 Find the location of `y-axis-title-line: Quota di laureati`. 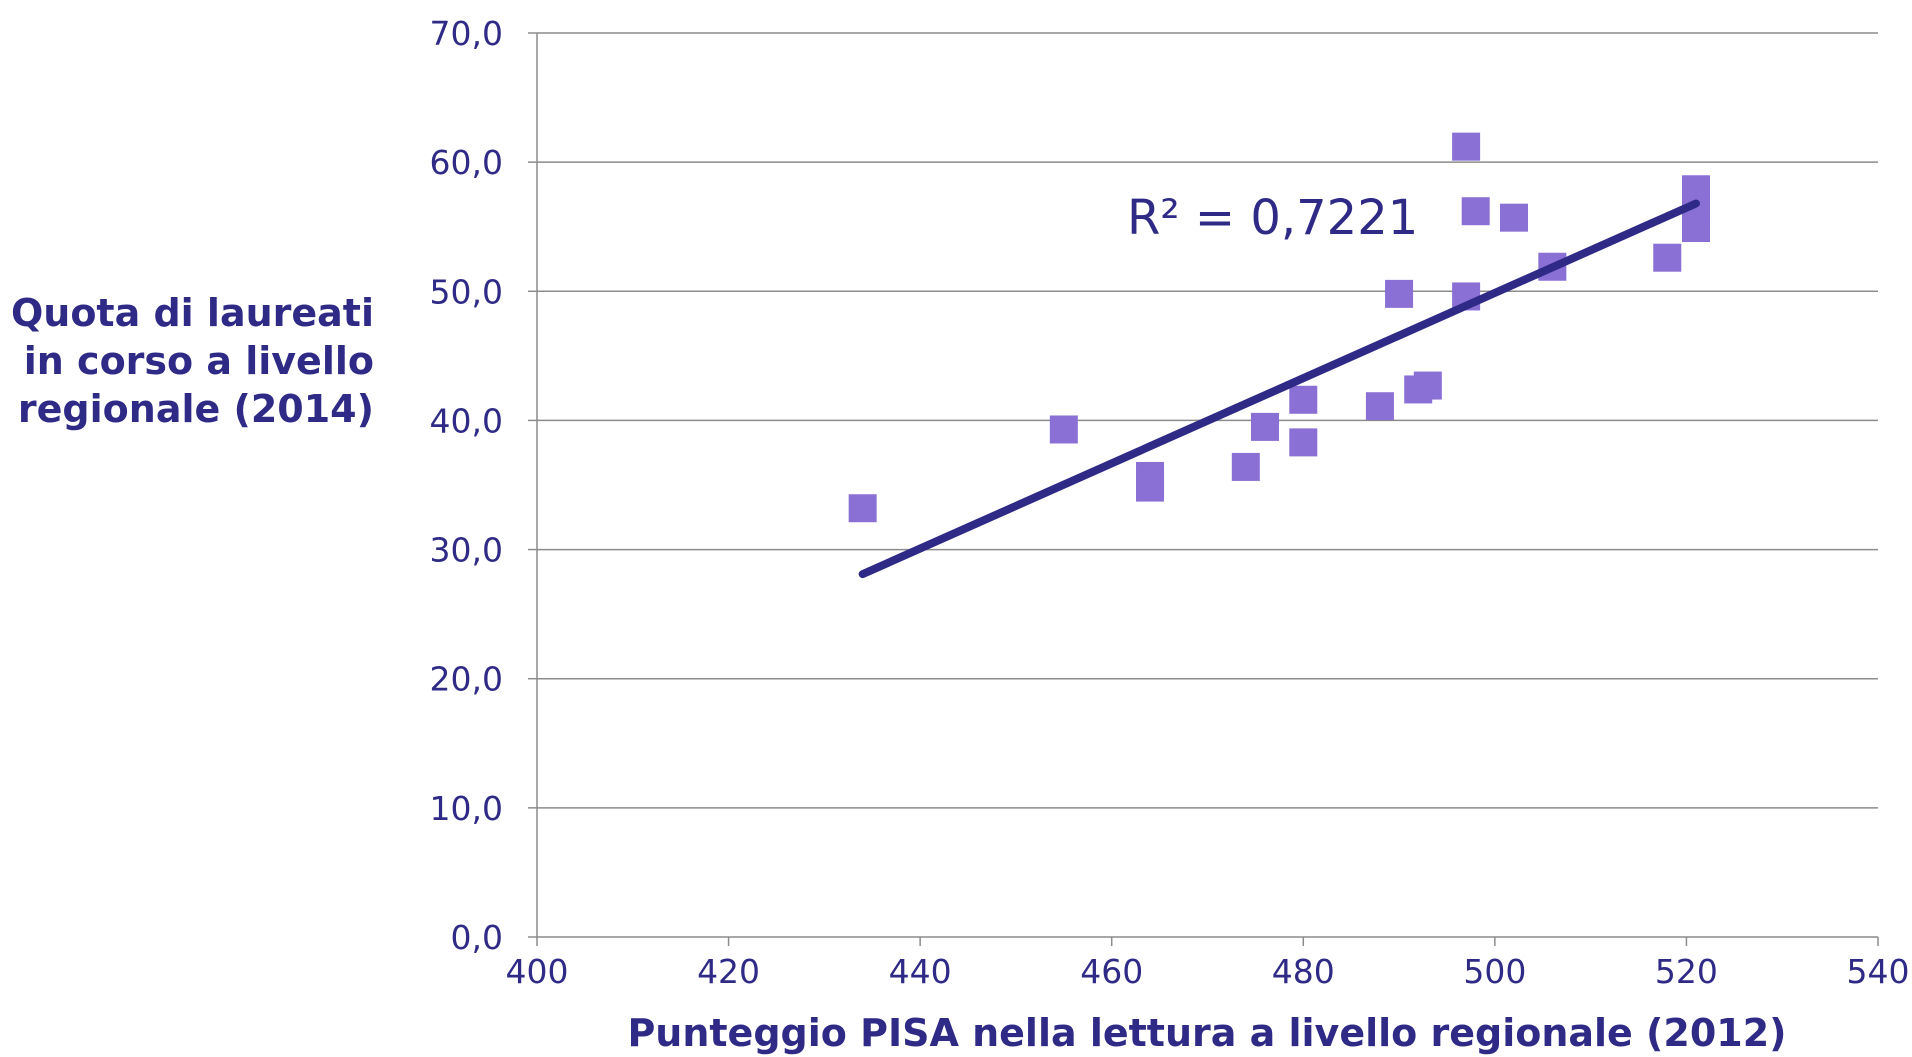

y-axis-title-line: Quota di laureati is located at coordinates (192, 313).